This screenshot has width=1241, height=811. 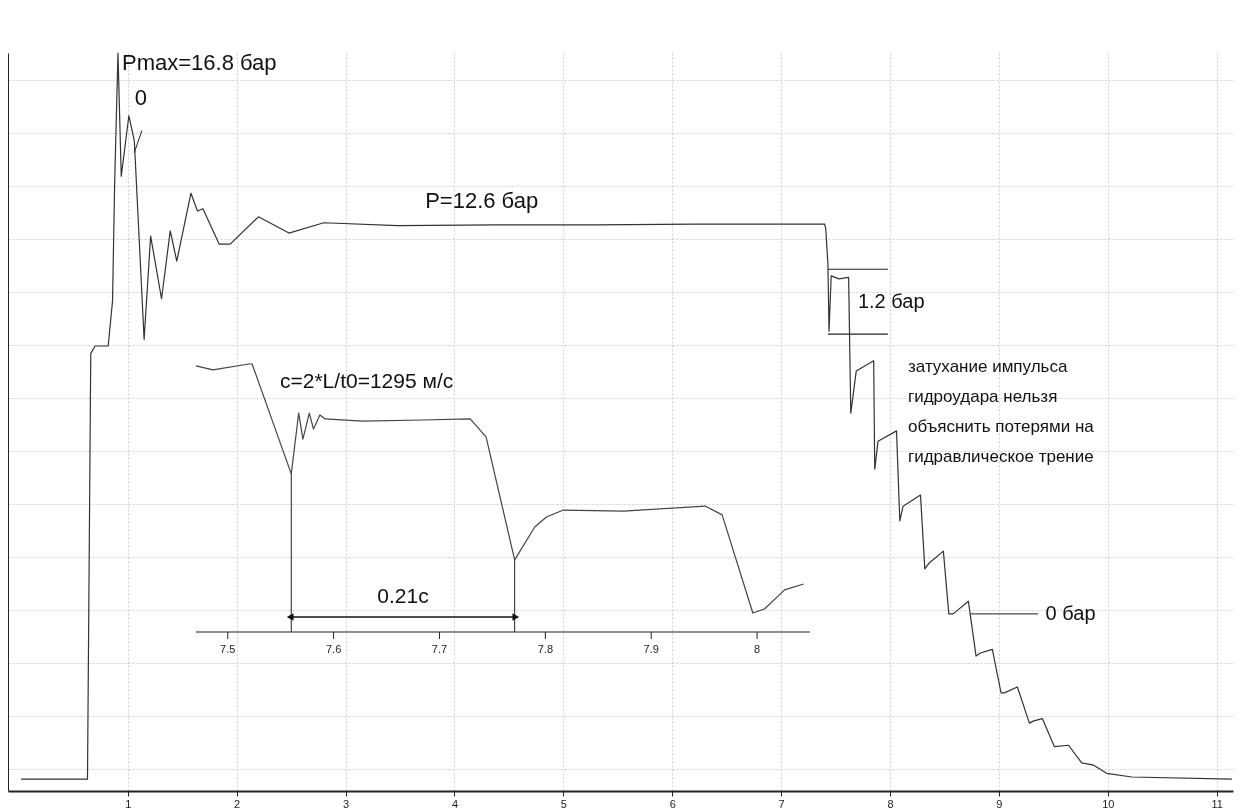 What do you see at coordinates (563, 803) in the screenshot?
I see `x-tick-label: 5` at bounding box center [563, 803].